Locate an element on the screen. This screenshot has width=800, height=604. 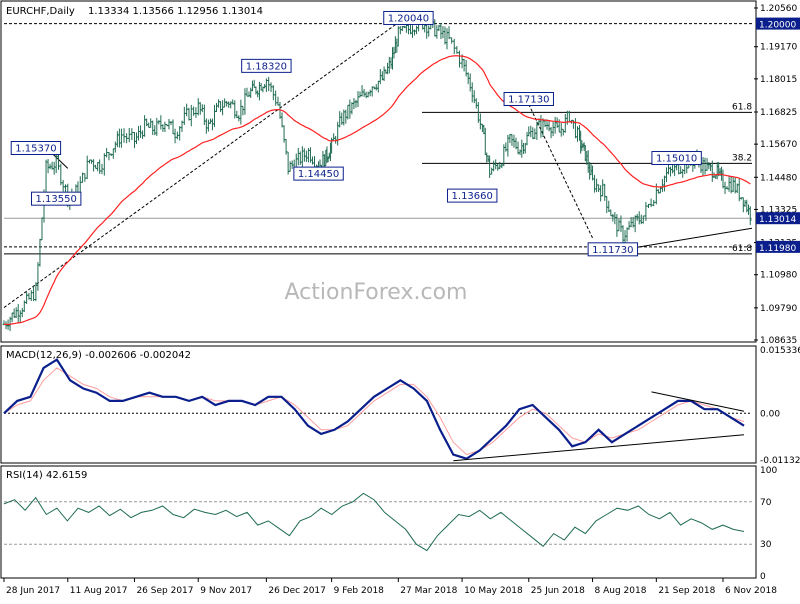
price-level-tag-text: 1.20000 is located at coordinates (777, 26).